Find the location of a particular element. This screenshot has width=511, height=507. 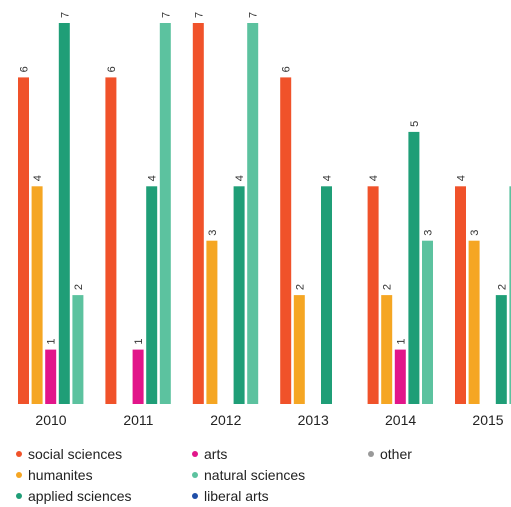

x-tick-2010: 2010 is located at coordinates (50, 420).